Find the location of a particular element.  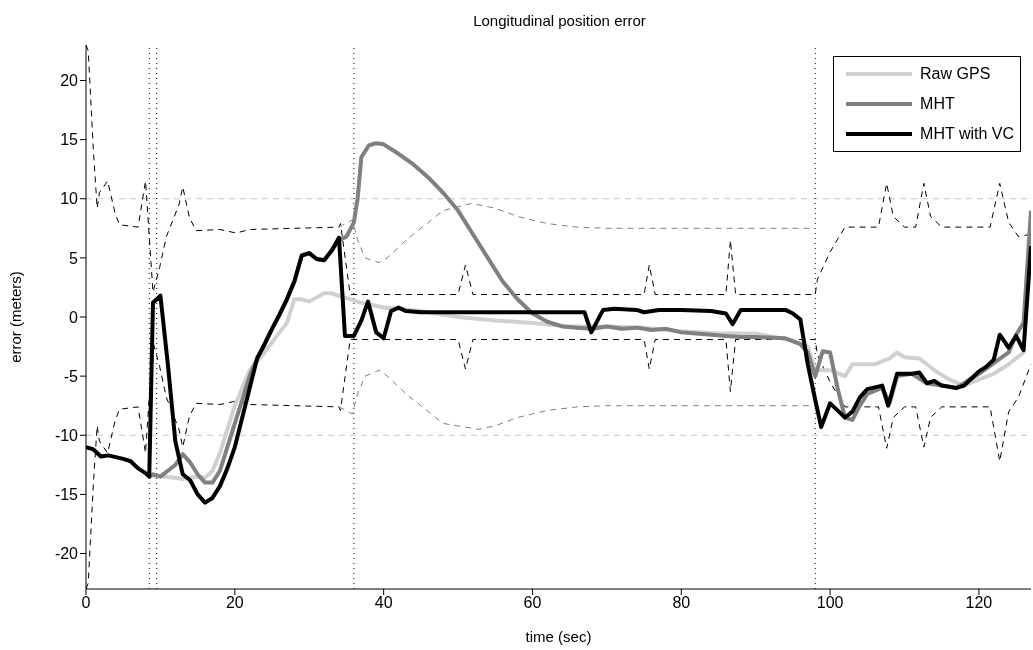

x-tick-label: 0 is located at coordinates (86, 603).